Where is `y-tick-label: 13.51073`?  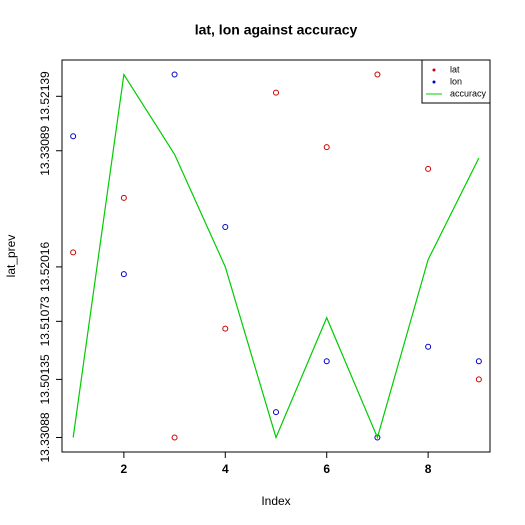
y-tick-label: 13.51073 is located at coordinates (45, 321).